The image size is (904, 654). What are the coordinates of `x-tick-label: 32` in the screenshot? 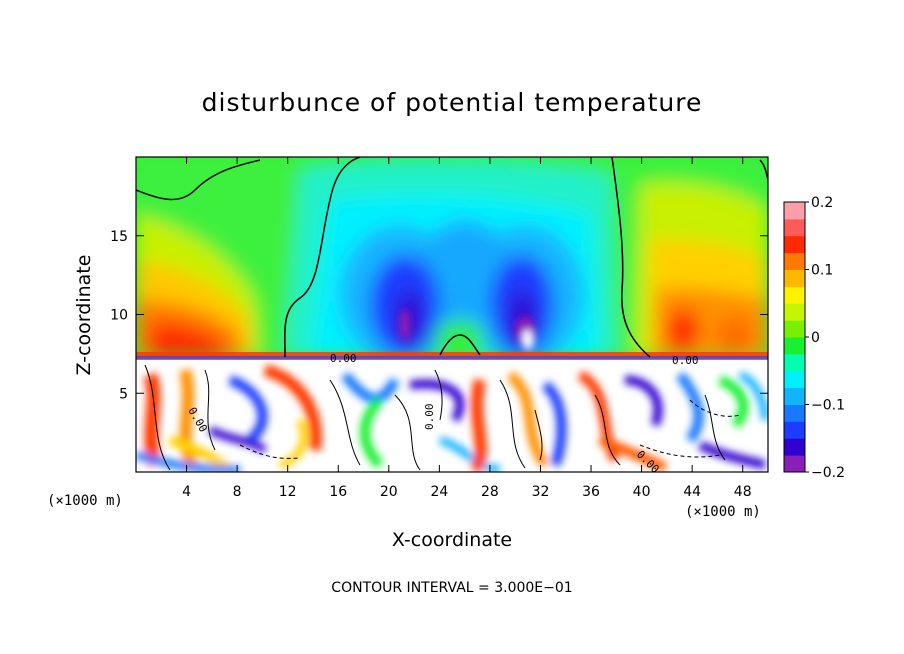 It's located at (541, 492).